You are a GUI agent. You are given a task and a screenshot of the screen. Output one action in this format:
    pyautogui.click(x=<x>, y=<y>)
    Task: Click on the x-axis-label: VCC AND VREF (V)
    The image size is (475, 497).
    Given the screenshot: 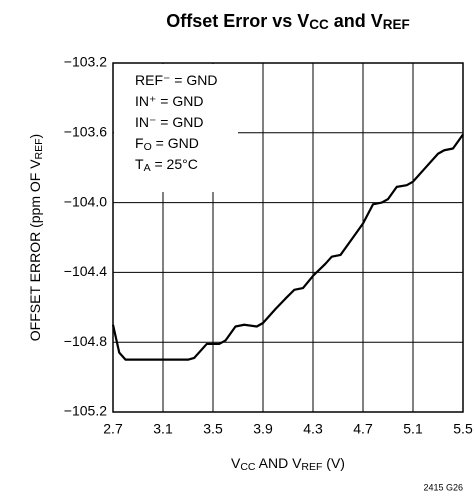 What is the action you would take?
    pyautogui.click(x=288, y=464)
    